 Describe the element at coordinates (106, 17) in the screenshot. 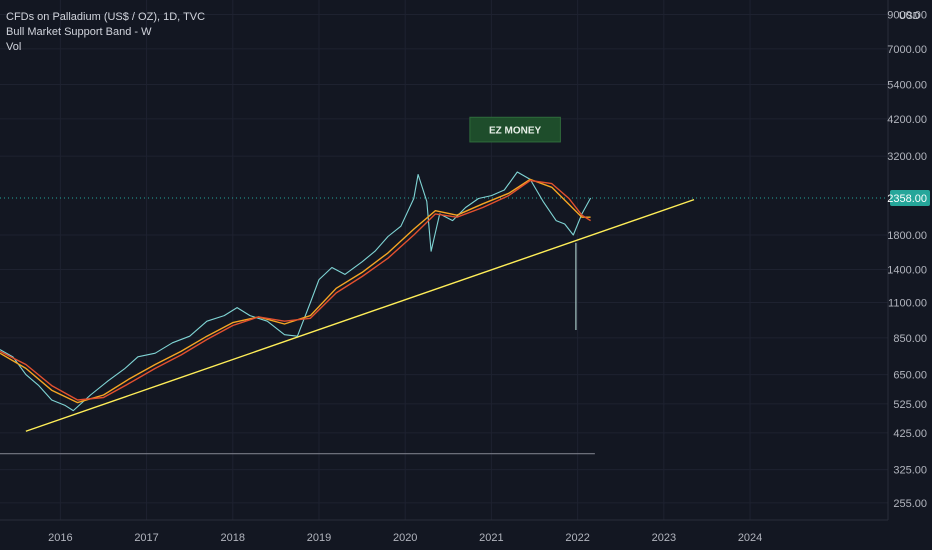

I see `symbol-title: CFDs on Palladium (US$ / OZ), 1D, TVC` at that location.